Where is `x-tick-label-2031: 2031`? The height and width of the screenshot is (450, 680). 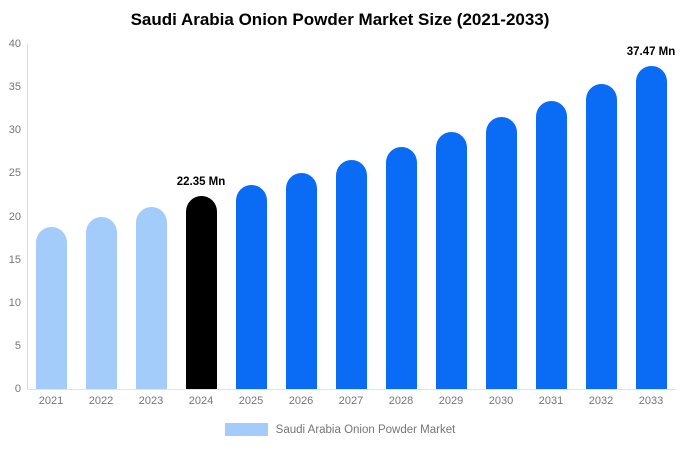 x-tick-label-2031: 2031 is located at coordinates (551, 401).